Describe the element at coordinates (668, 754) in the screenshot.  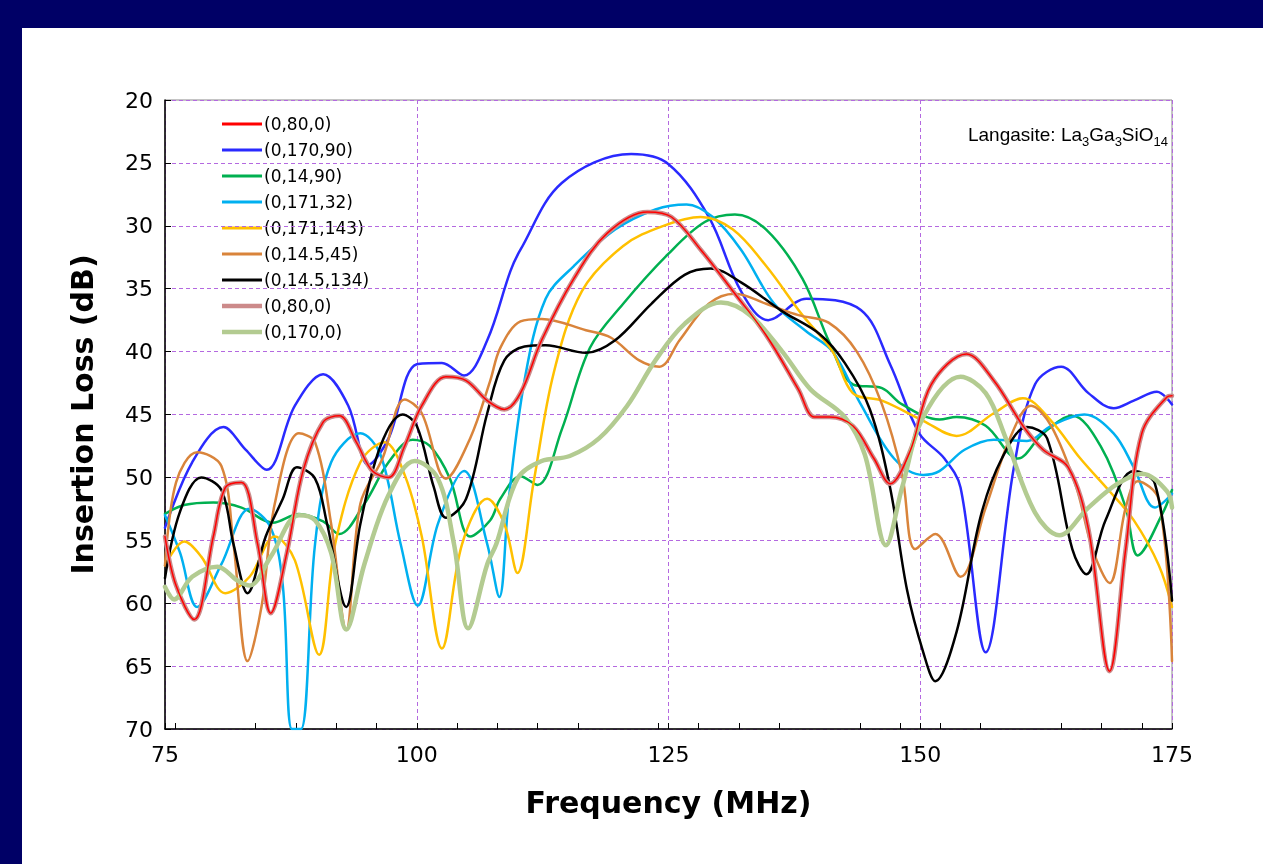
I see `x-tick-label: 125` at that location.